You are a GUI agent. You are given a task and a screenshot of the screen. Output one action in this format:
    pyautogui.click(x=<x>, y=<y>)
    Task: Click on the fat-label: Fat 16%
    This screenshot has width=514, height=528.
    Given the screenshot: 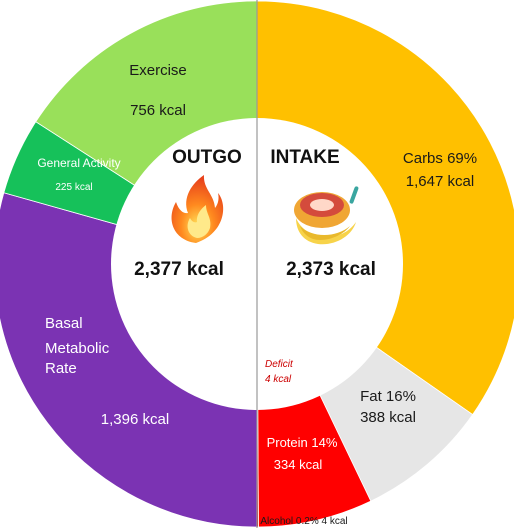 What is the action you would take?
    pyautogui.click(x=388, y=396)
    